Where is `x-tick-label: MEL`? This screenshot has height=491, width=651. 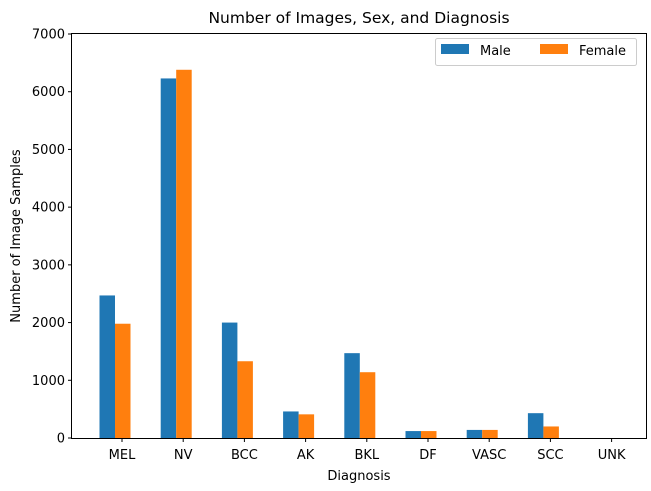 x-tick-label: MEL is located at coordinates (122, 455).